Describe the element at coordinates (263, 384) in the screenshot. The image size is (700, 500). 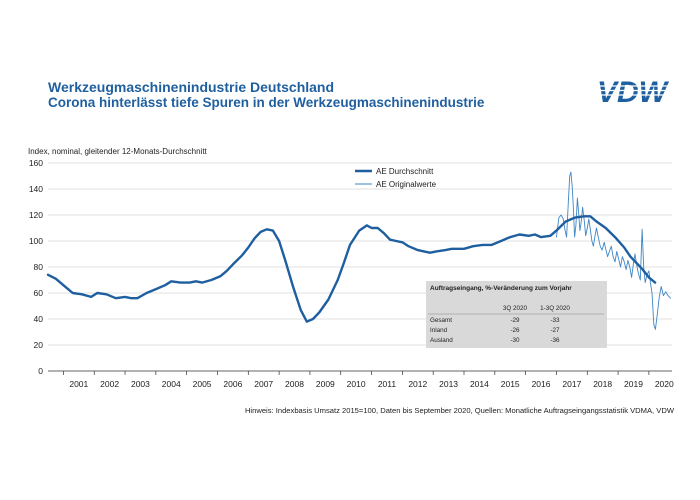
I see `x-tick-label: 2007` at that location.